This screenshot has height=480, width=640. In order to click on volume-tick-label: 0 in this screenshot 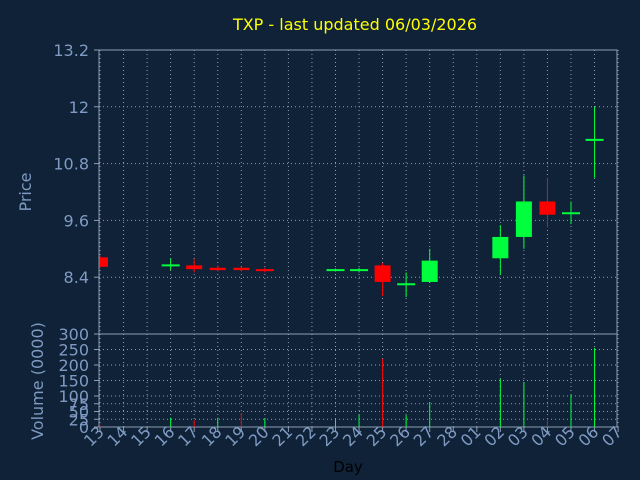, I will do `click(84, 427)`.